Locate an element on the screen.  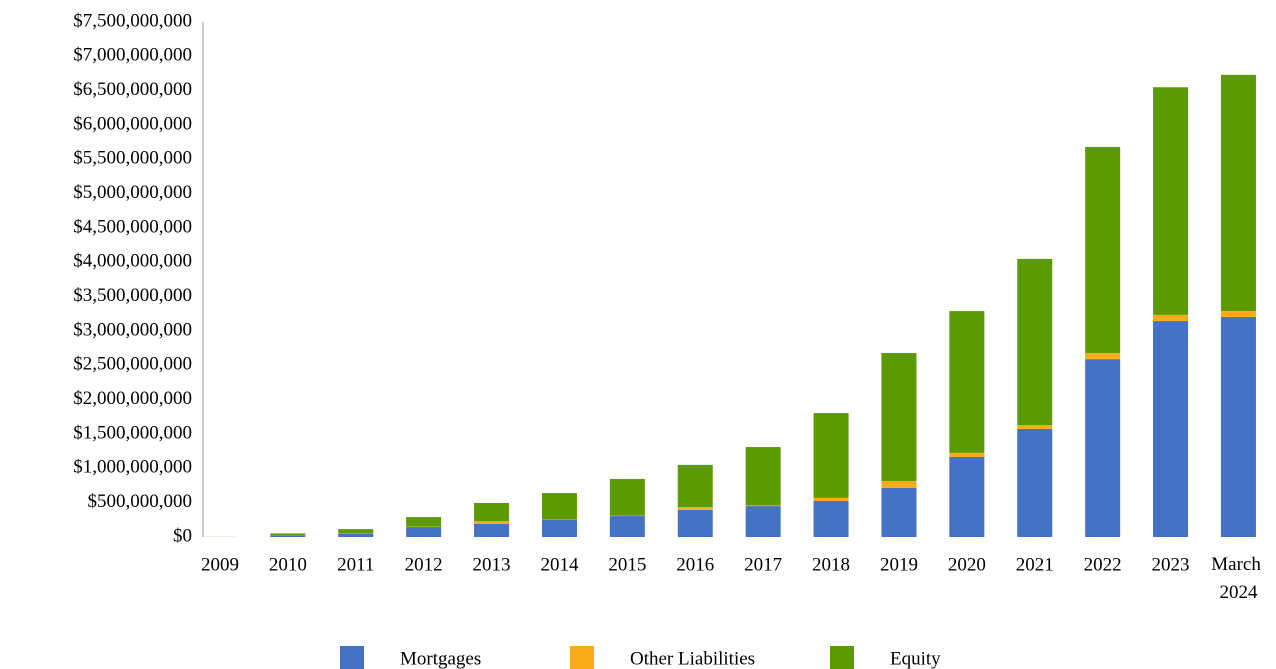
legend-label: Mortgages is located at coordinates (440, 658).